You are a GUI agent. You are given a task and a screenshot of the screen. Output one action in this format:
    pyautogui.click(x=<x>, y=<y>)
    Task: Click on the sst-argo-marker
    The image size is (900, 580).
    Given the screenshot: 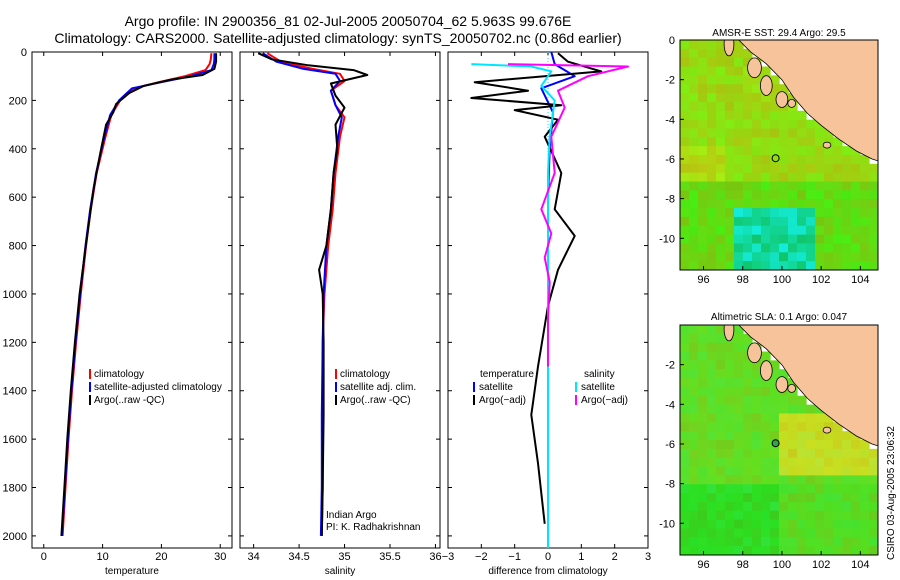 What is the action you would take?
    pyautogui.click(x=775, y=158)
    